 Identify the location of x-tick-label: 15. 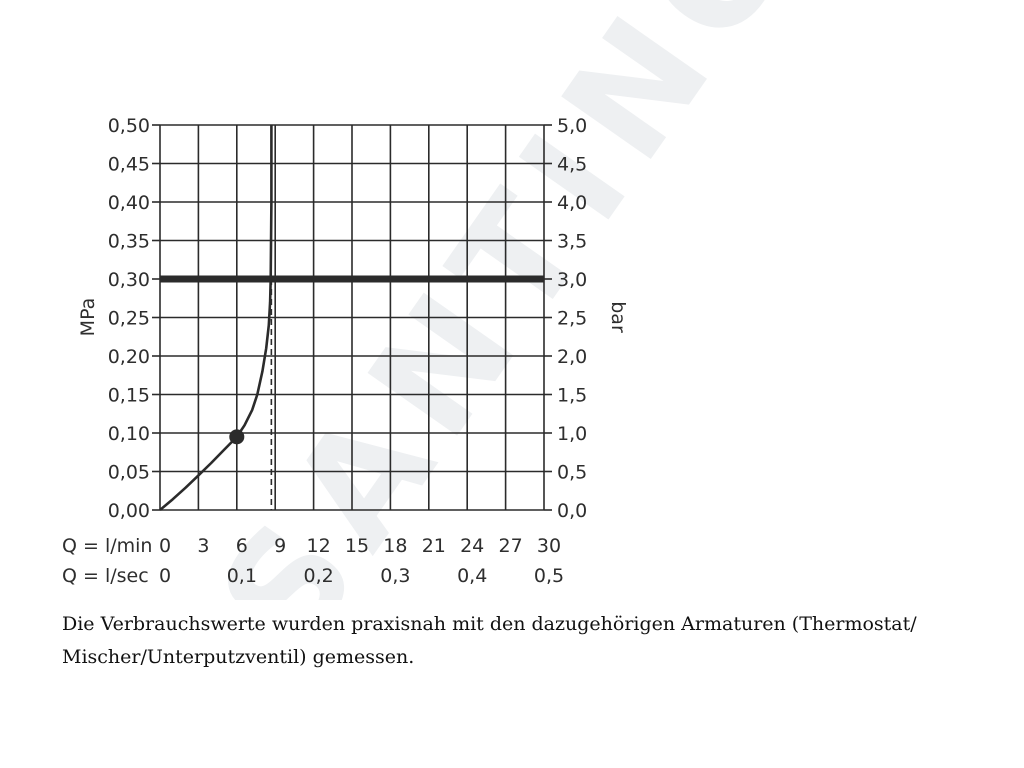
(357, 546).